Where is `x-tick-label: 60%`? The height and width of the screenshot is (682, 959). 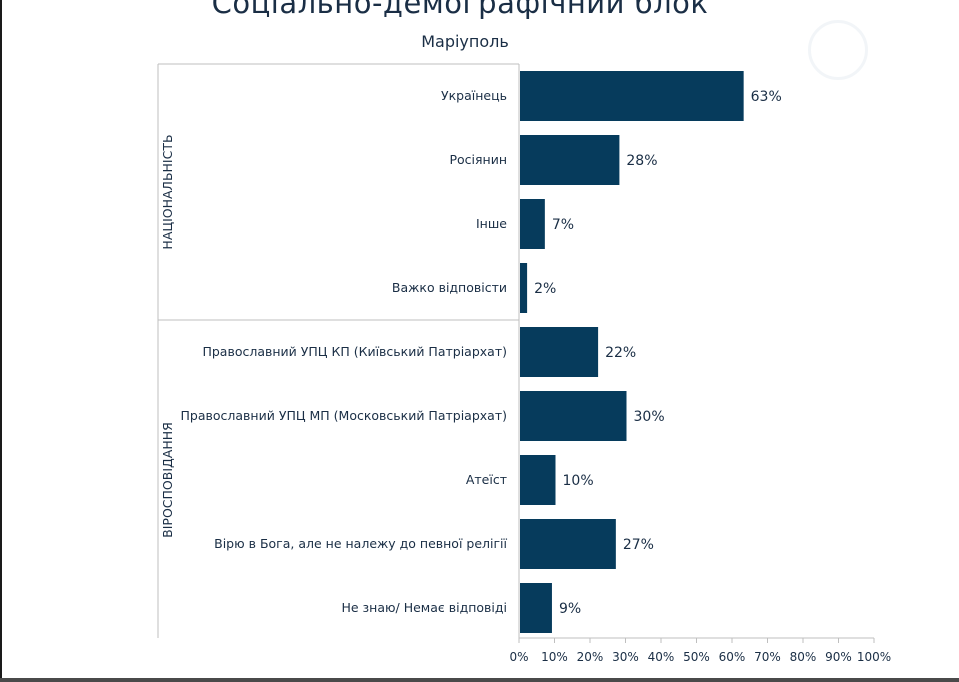 x-tick-label: 60% is located at coordinates (732, 657).